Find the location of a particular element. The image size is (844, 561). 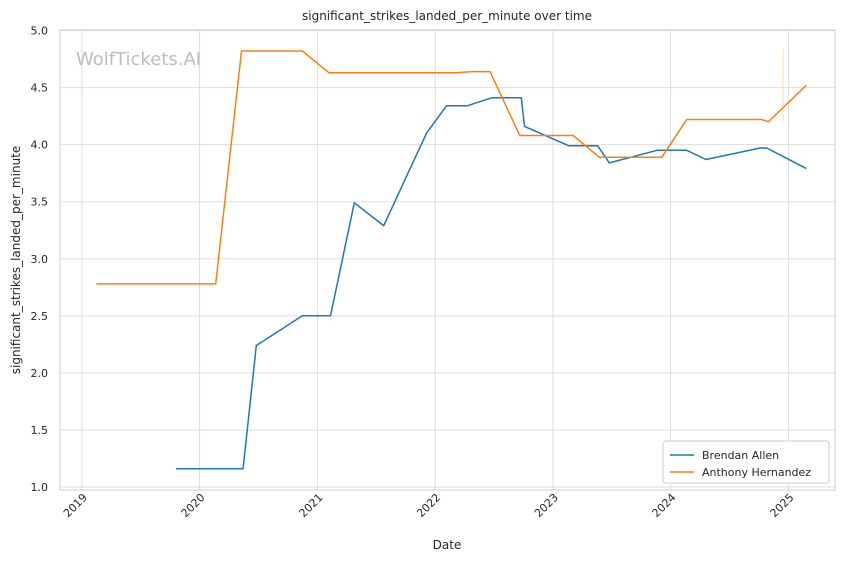

x-axis-label: Date is located at coordinates (447, 545).